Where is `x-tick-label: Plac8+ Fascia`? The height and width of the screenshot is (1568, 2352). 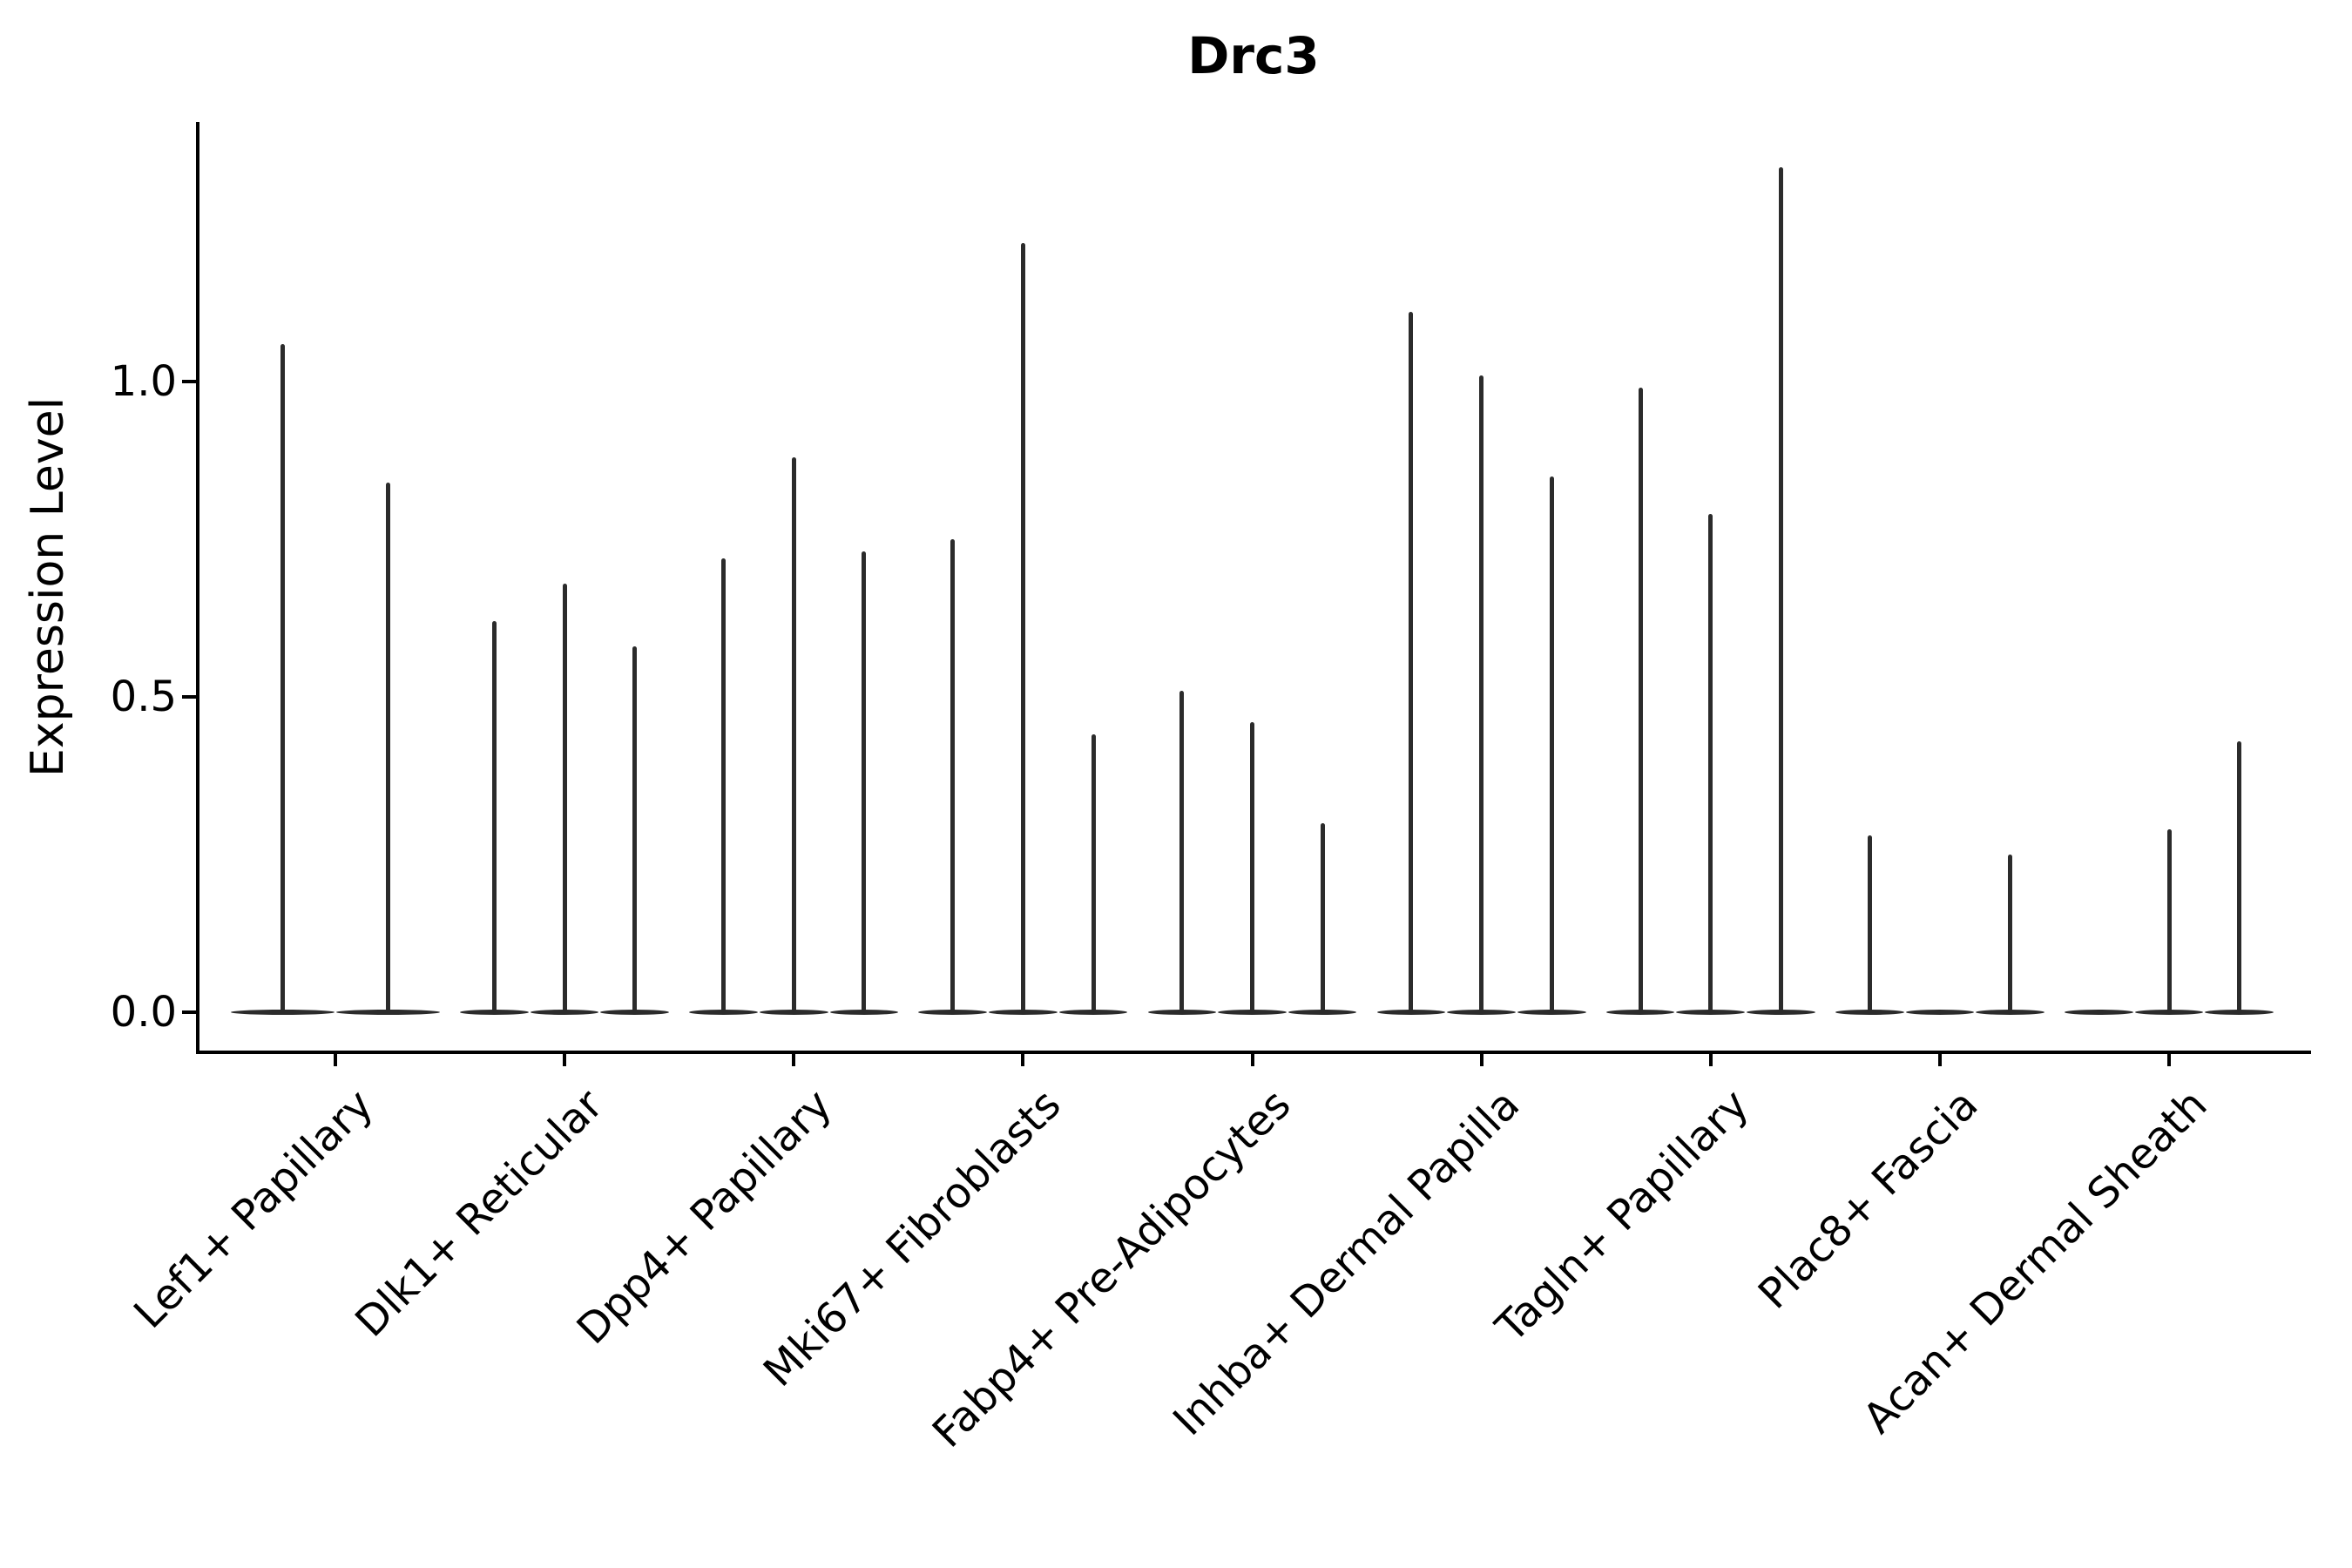 x-tick-label: Plac8+ Fascia is located at coordinates (1868, 1199).